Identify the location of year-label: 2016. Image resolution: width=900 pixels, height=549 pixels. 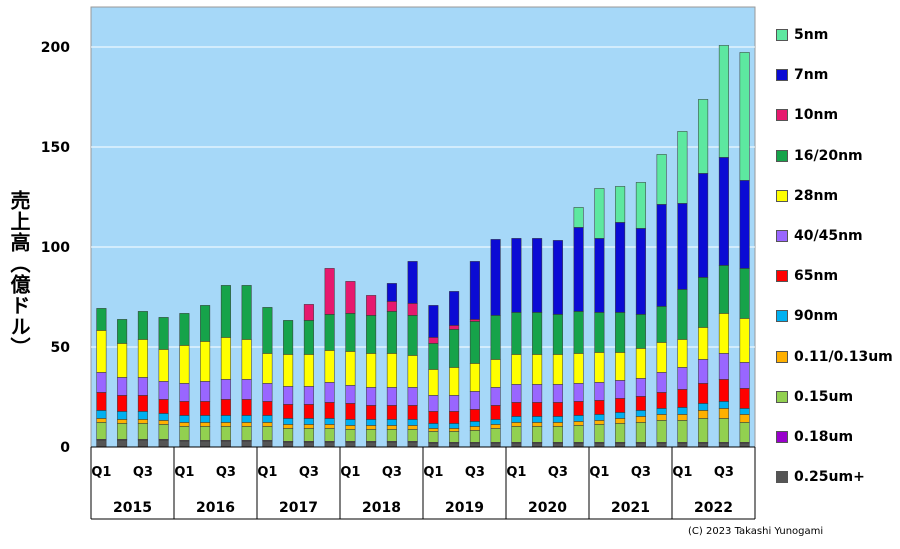
(215, 508).